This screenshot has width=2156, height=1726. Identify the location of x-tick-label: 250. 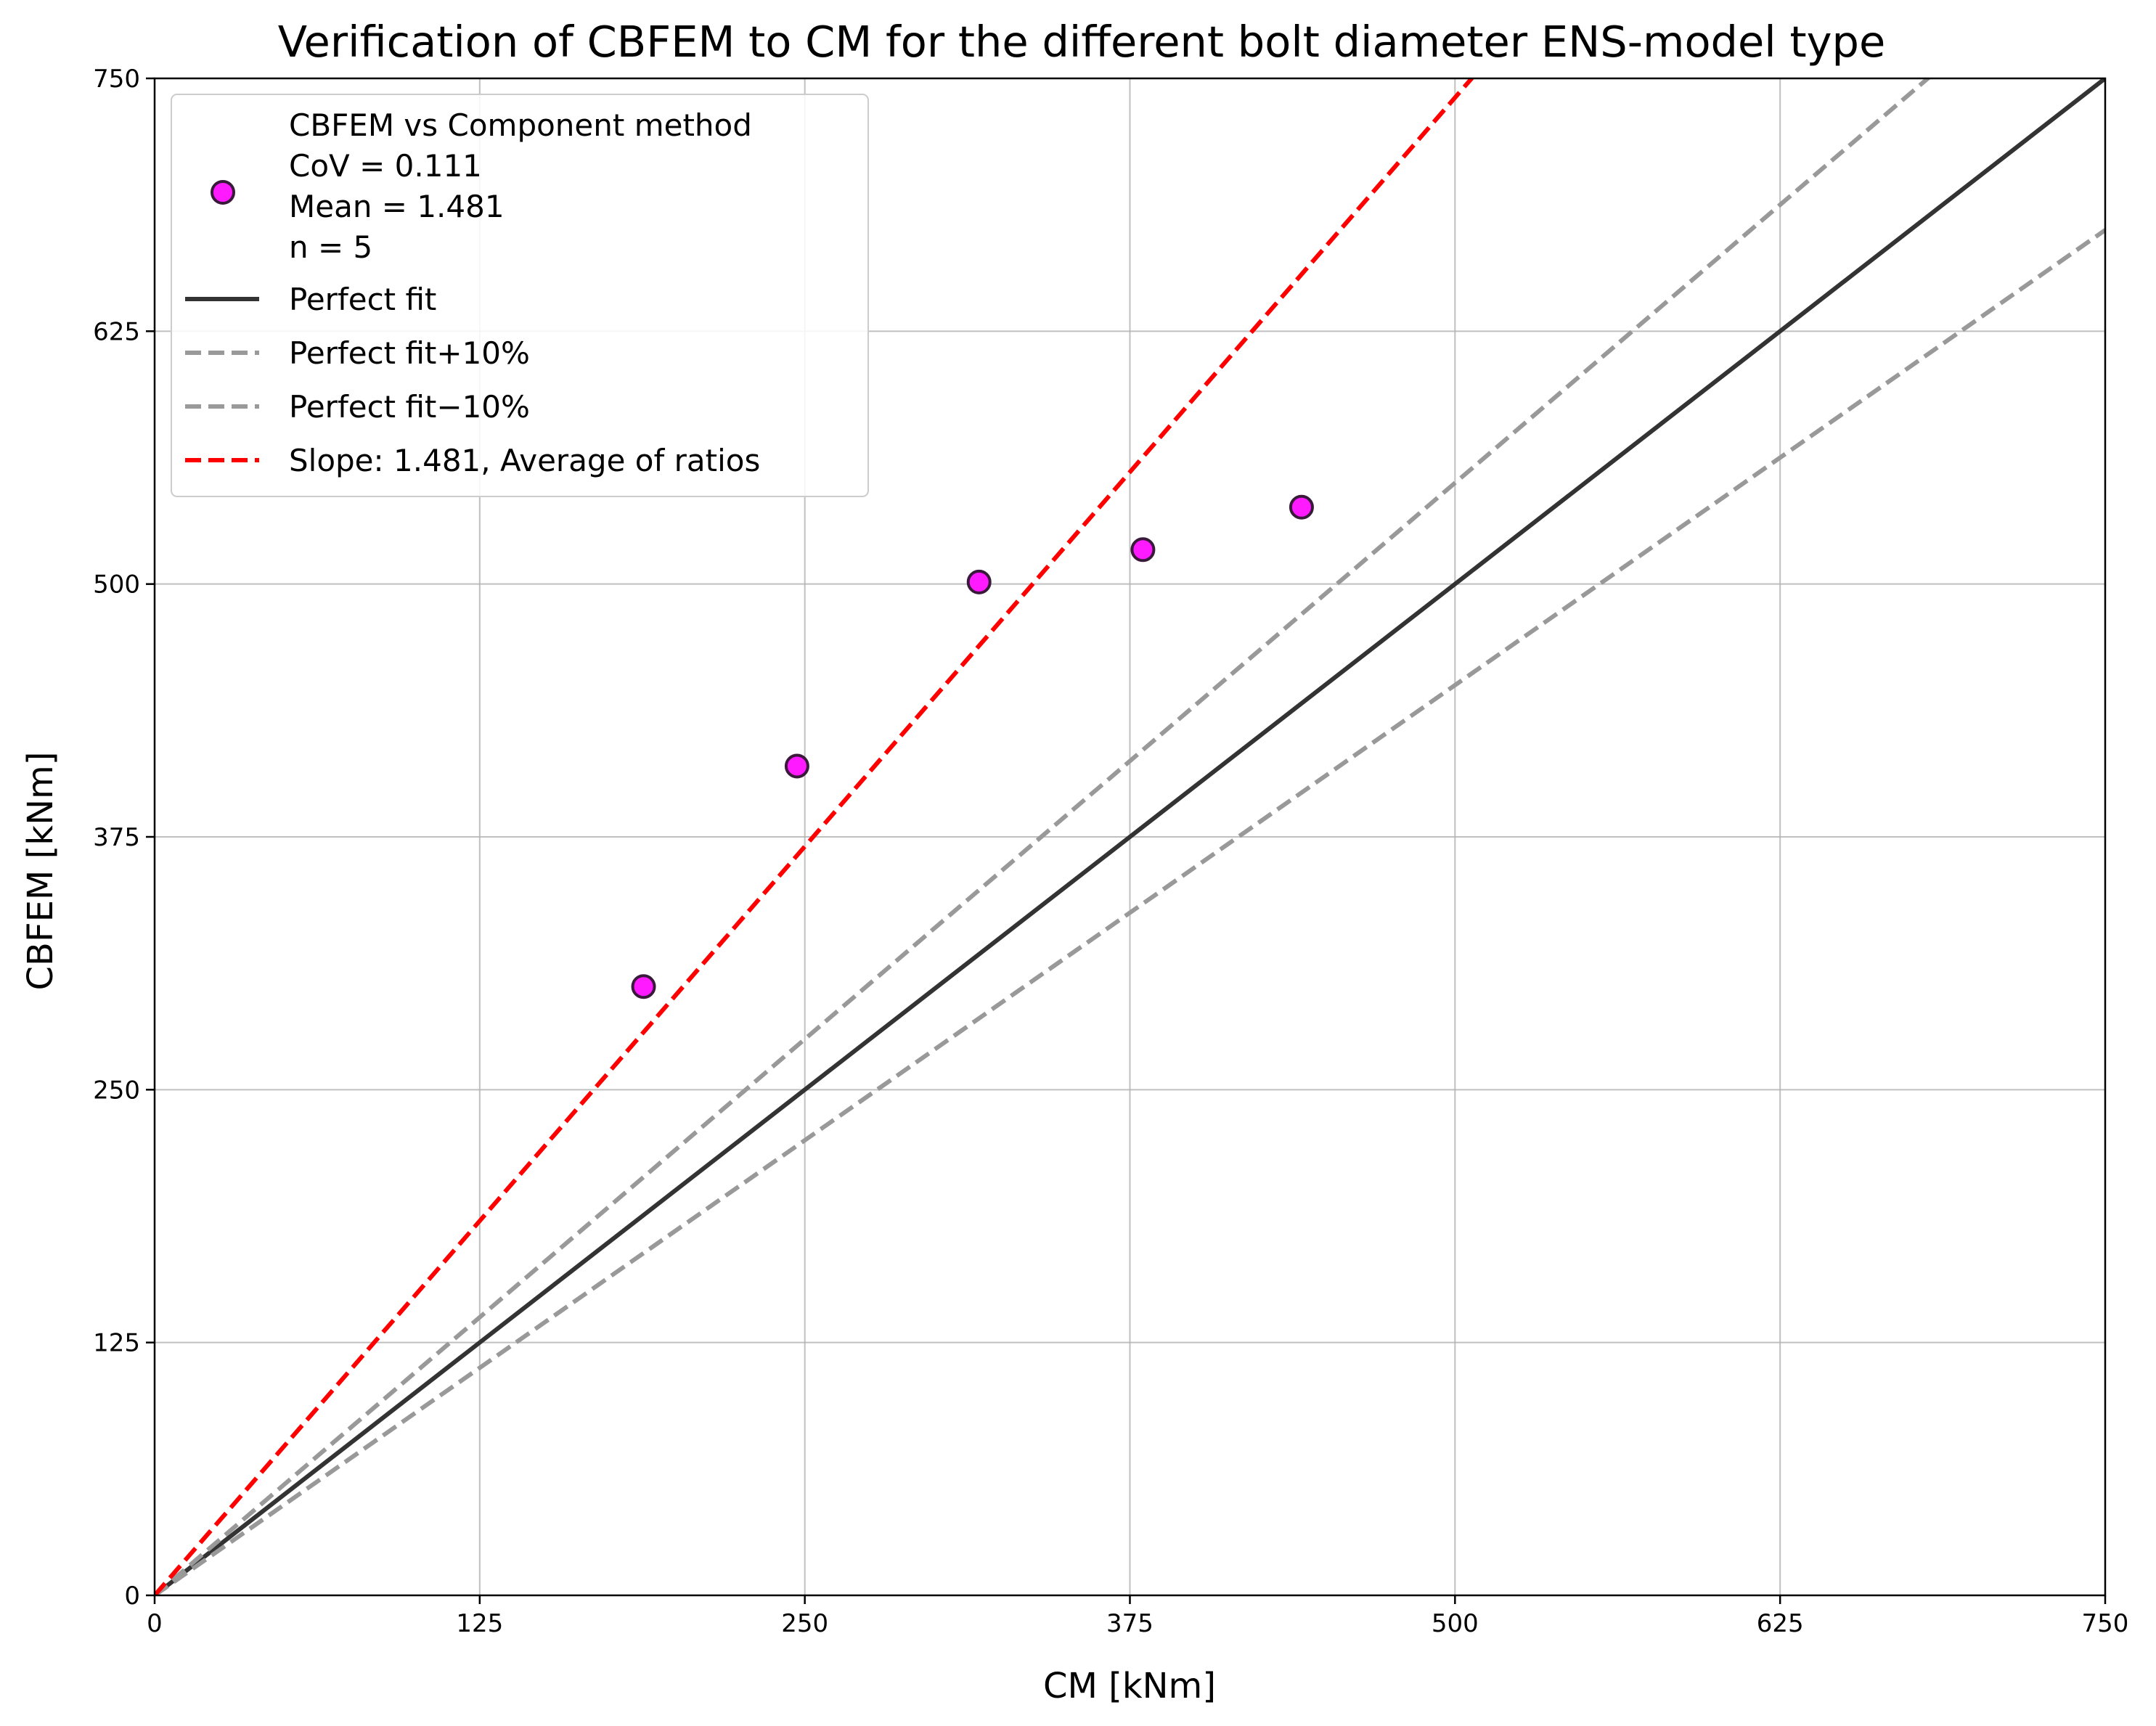
(805, 1623).